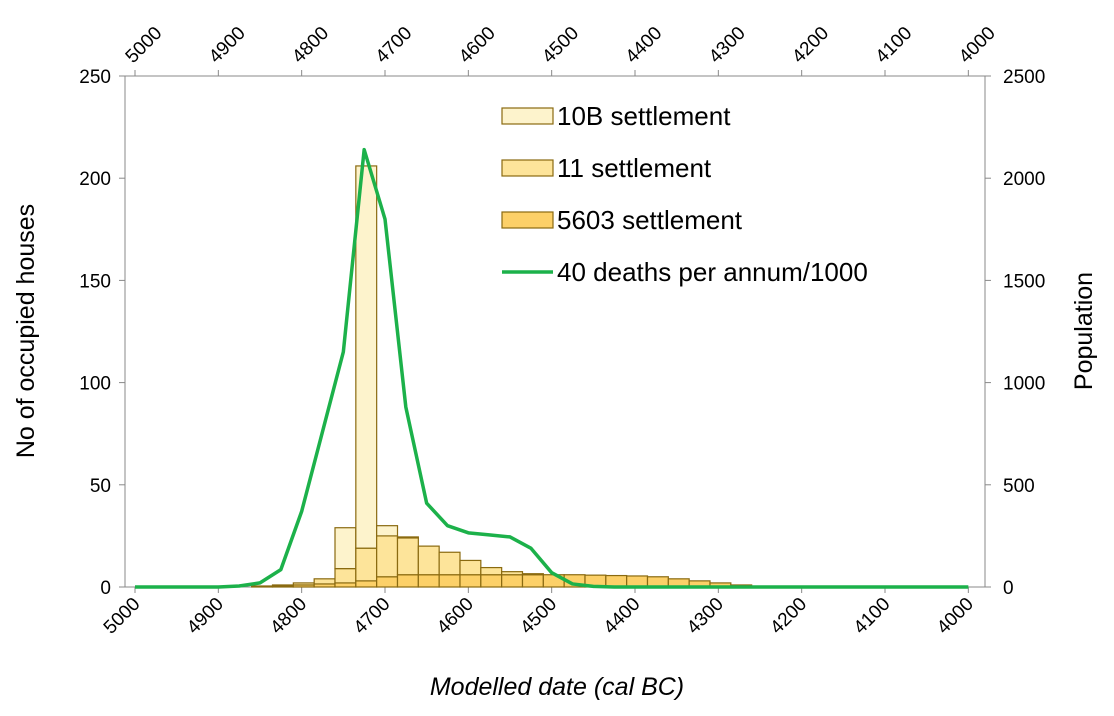 The width and height of the screenshot is (1114, 716). Describe the element at coordinates (95, 281) in the screenshot. I see `y-tick-label: 150` at that location.